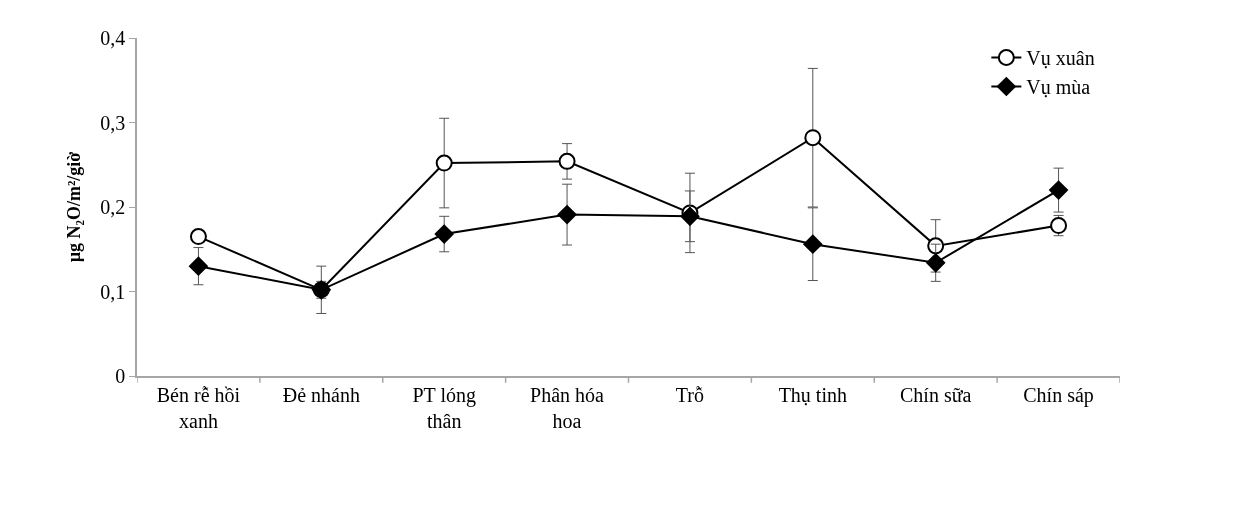  I want to click on x-tick-label: Trỗ, so click(690, 394).